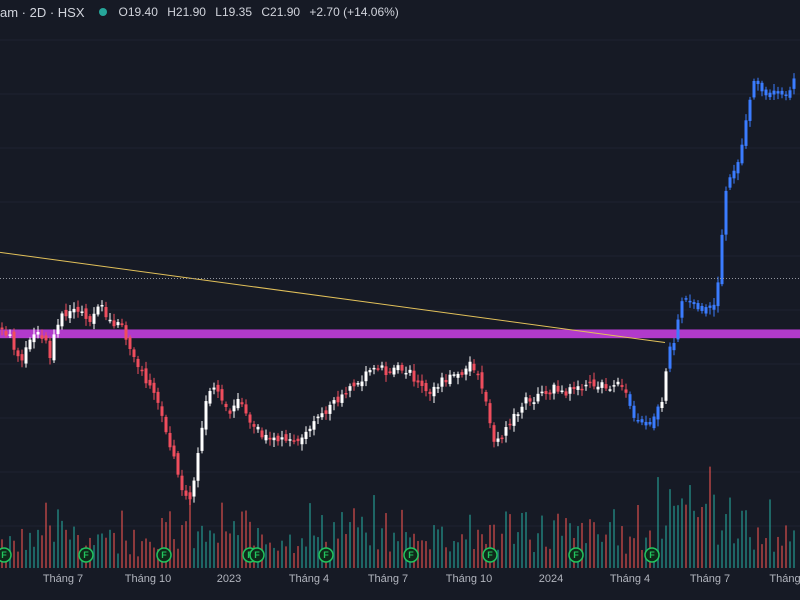 This screenshot has height=600, width=800. What do you see at coordinates (551, 579) in the screenshot?
I see `x-tick-label: 2024` at bounding box center [551, 579].